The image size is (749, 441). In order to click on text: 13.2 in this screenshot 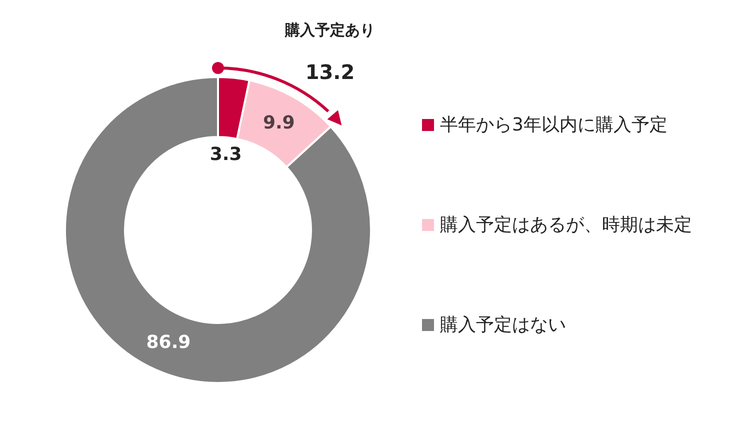, I will do `click(330, 72)`.